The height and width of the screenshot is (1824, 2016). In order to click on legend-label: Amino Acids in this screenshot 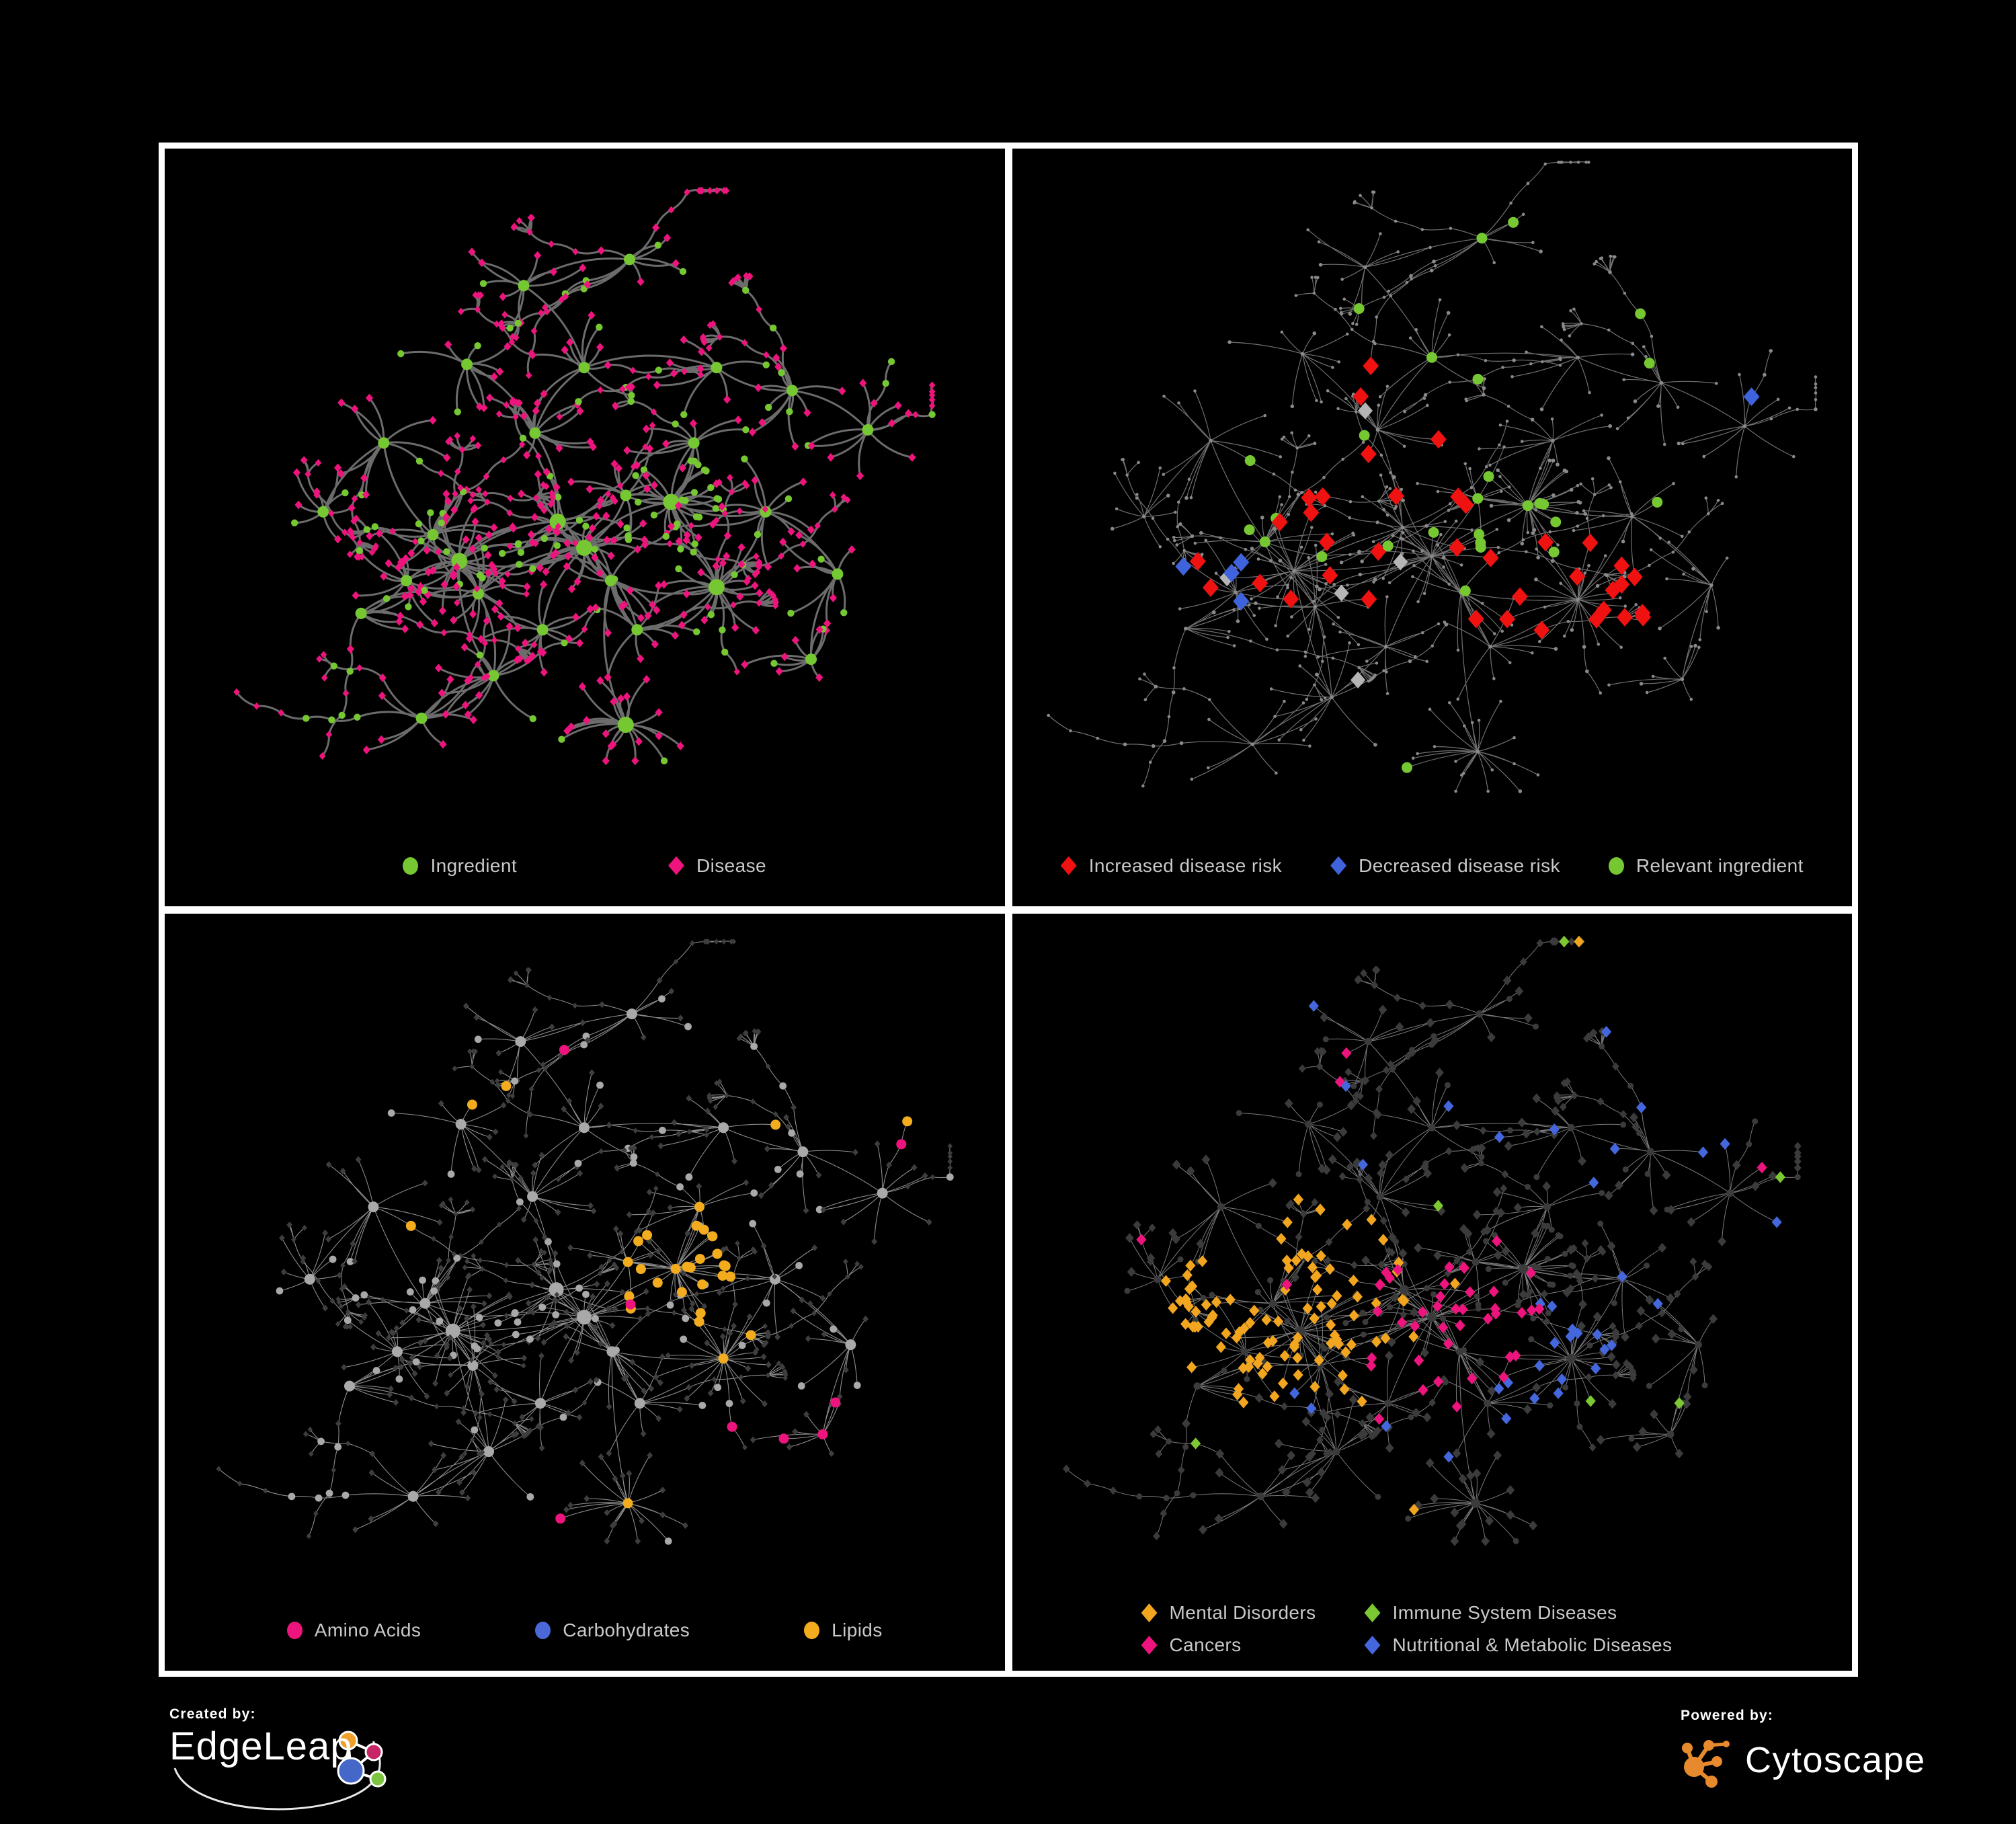, I will do `click(367, 1630)`.